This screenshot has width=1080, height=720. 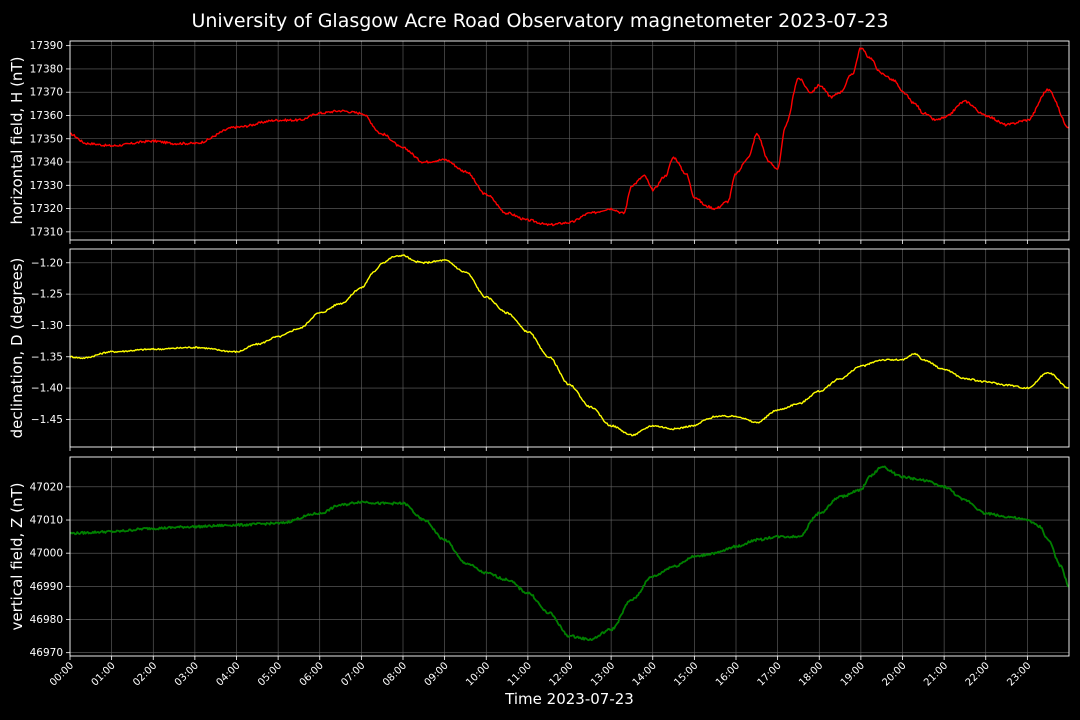 What do you see at coordinates (395, 674) in the screenshot?
I see `x-tick-label: 08:00` at bounding box center [395, 674].